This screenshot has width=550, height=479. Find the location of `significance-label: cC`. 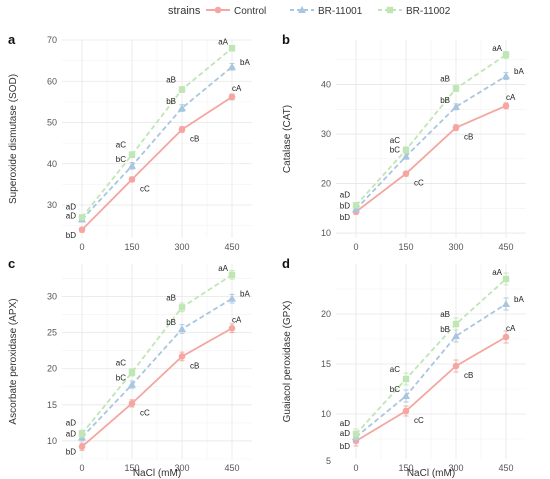

significance-label: cC is located at coordinates (145, 412).